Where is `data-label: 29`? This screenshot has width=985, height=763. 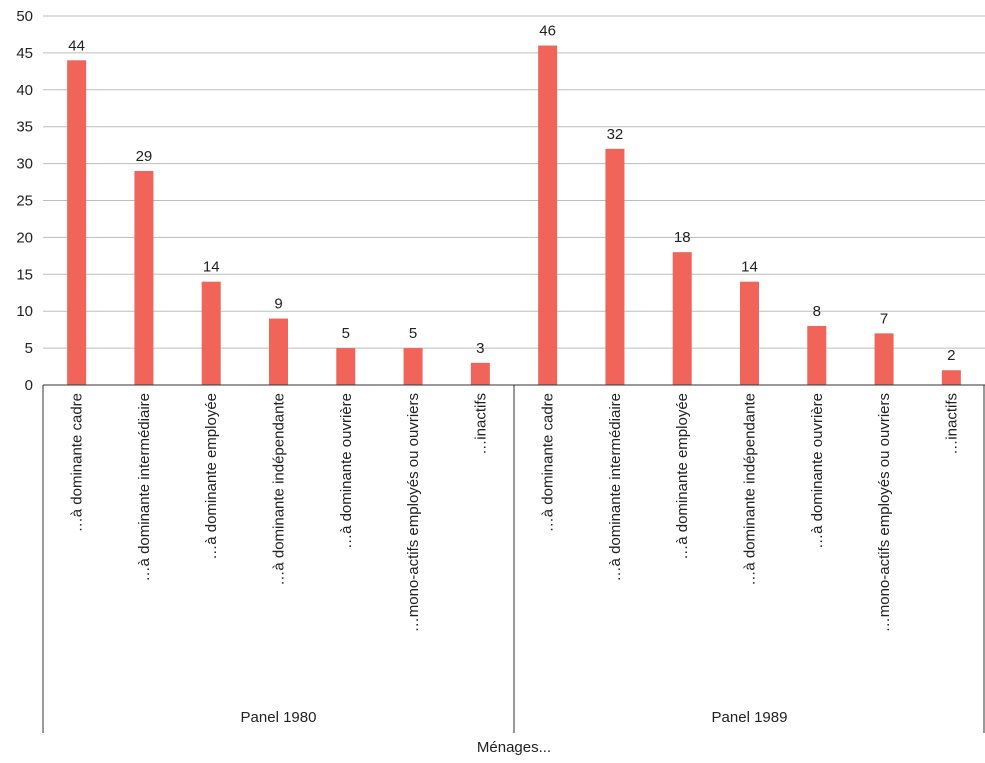 data-label: 29 is located at coordinates (144, 156).